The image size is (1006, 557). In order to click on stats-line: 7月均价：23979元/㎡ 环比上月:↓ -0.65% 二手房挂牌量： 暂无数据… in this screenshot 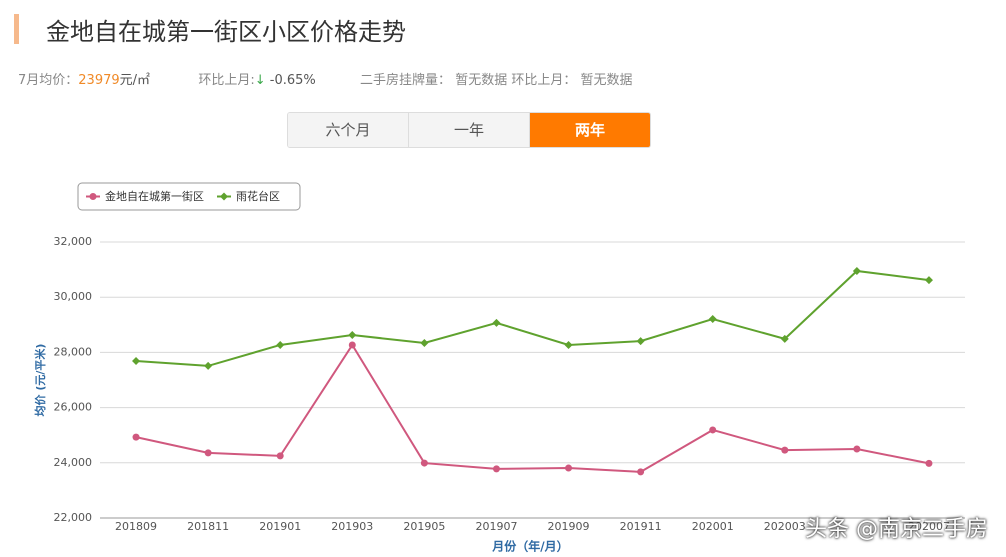, I will do `click(325, 78)`.